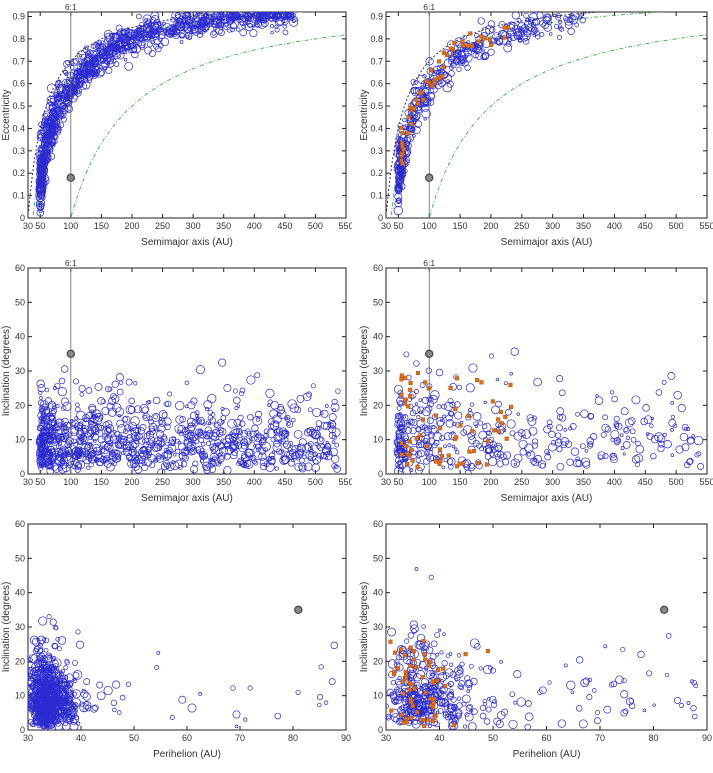 The height and width of the screenshot is (773, 713). Describe the element at coordinates (490, 482) in the screenshot. I see `x-tick-label: 200` at that location.